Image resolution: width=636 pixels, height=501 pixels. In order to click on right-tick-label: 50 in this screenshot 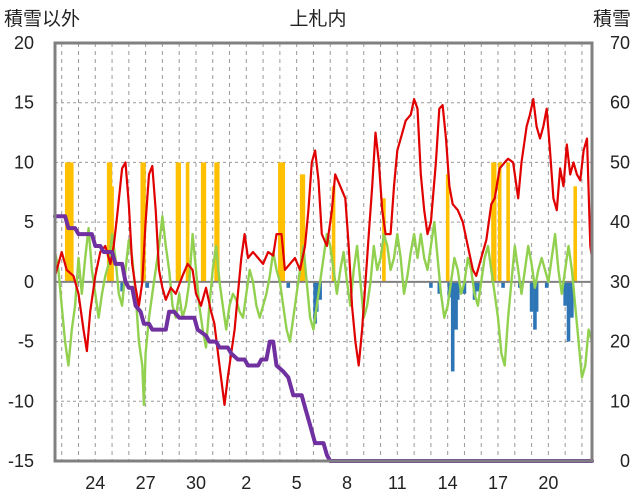, I will do `click(620, 162)`.